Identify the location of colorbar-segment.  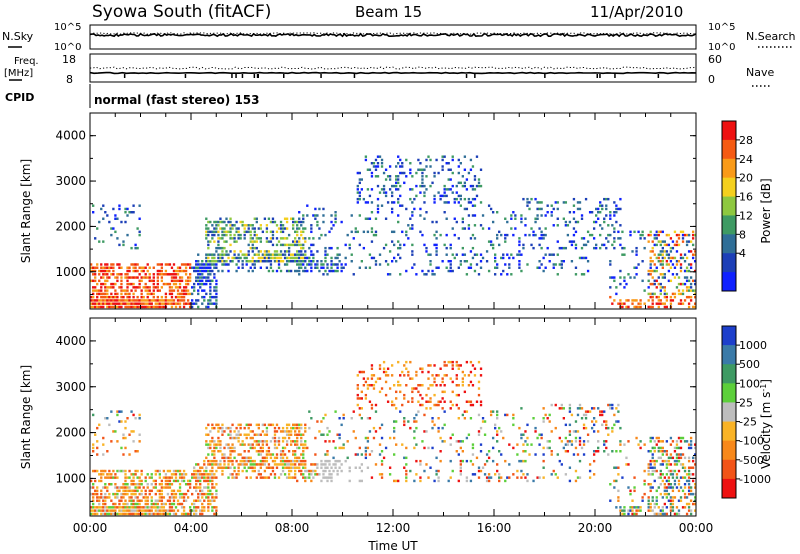
(729, 431).